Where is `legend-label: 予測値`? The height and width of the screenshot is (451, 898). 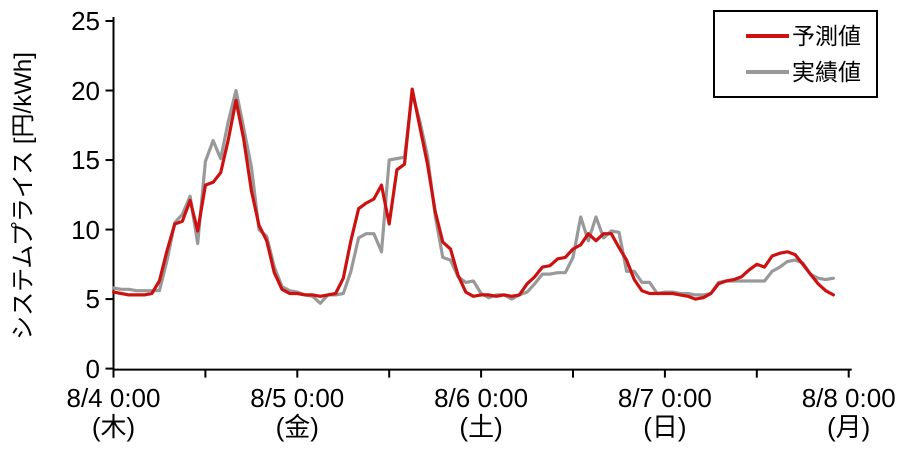
legend-label: 予測値 is located at coordinates (826, 36).